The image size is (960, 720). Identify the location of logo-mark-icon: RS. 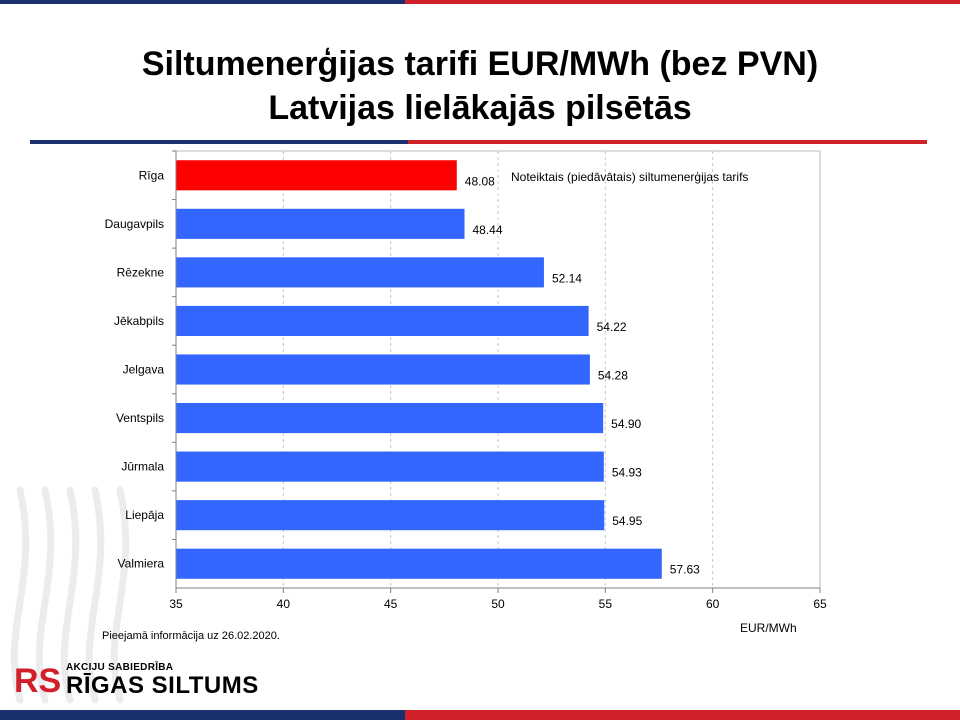
(37, 680).